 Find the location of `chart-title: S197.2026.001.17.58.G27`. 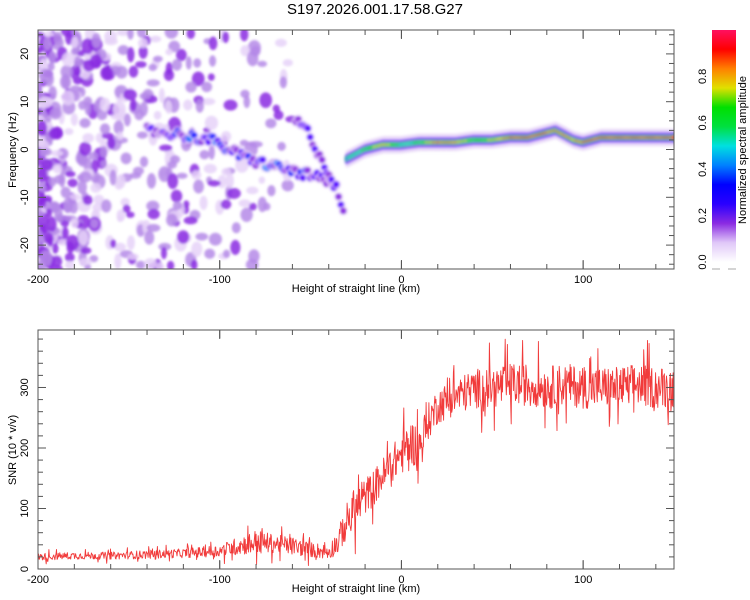

chart-title: S197.2026.001.17.58.G27 is located at coordinates (375, 9).